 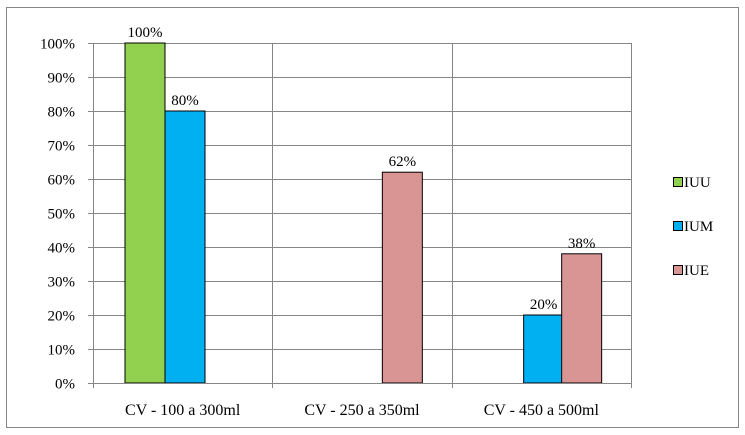 What do you see at coordinates (362, 410) in the screenshot?
I see `x-category-label: CV - 250 a 350ml` at bounding box center [362, 410].